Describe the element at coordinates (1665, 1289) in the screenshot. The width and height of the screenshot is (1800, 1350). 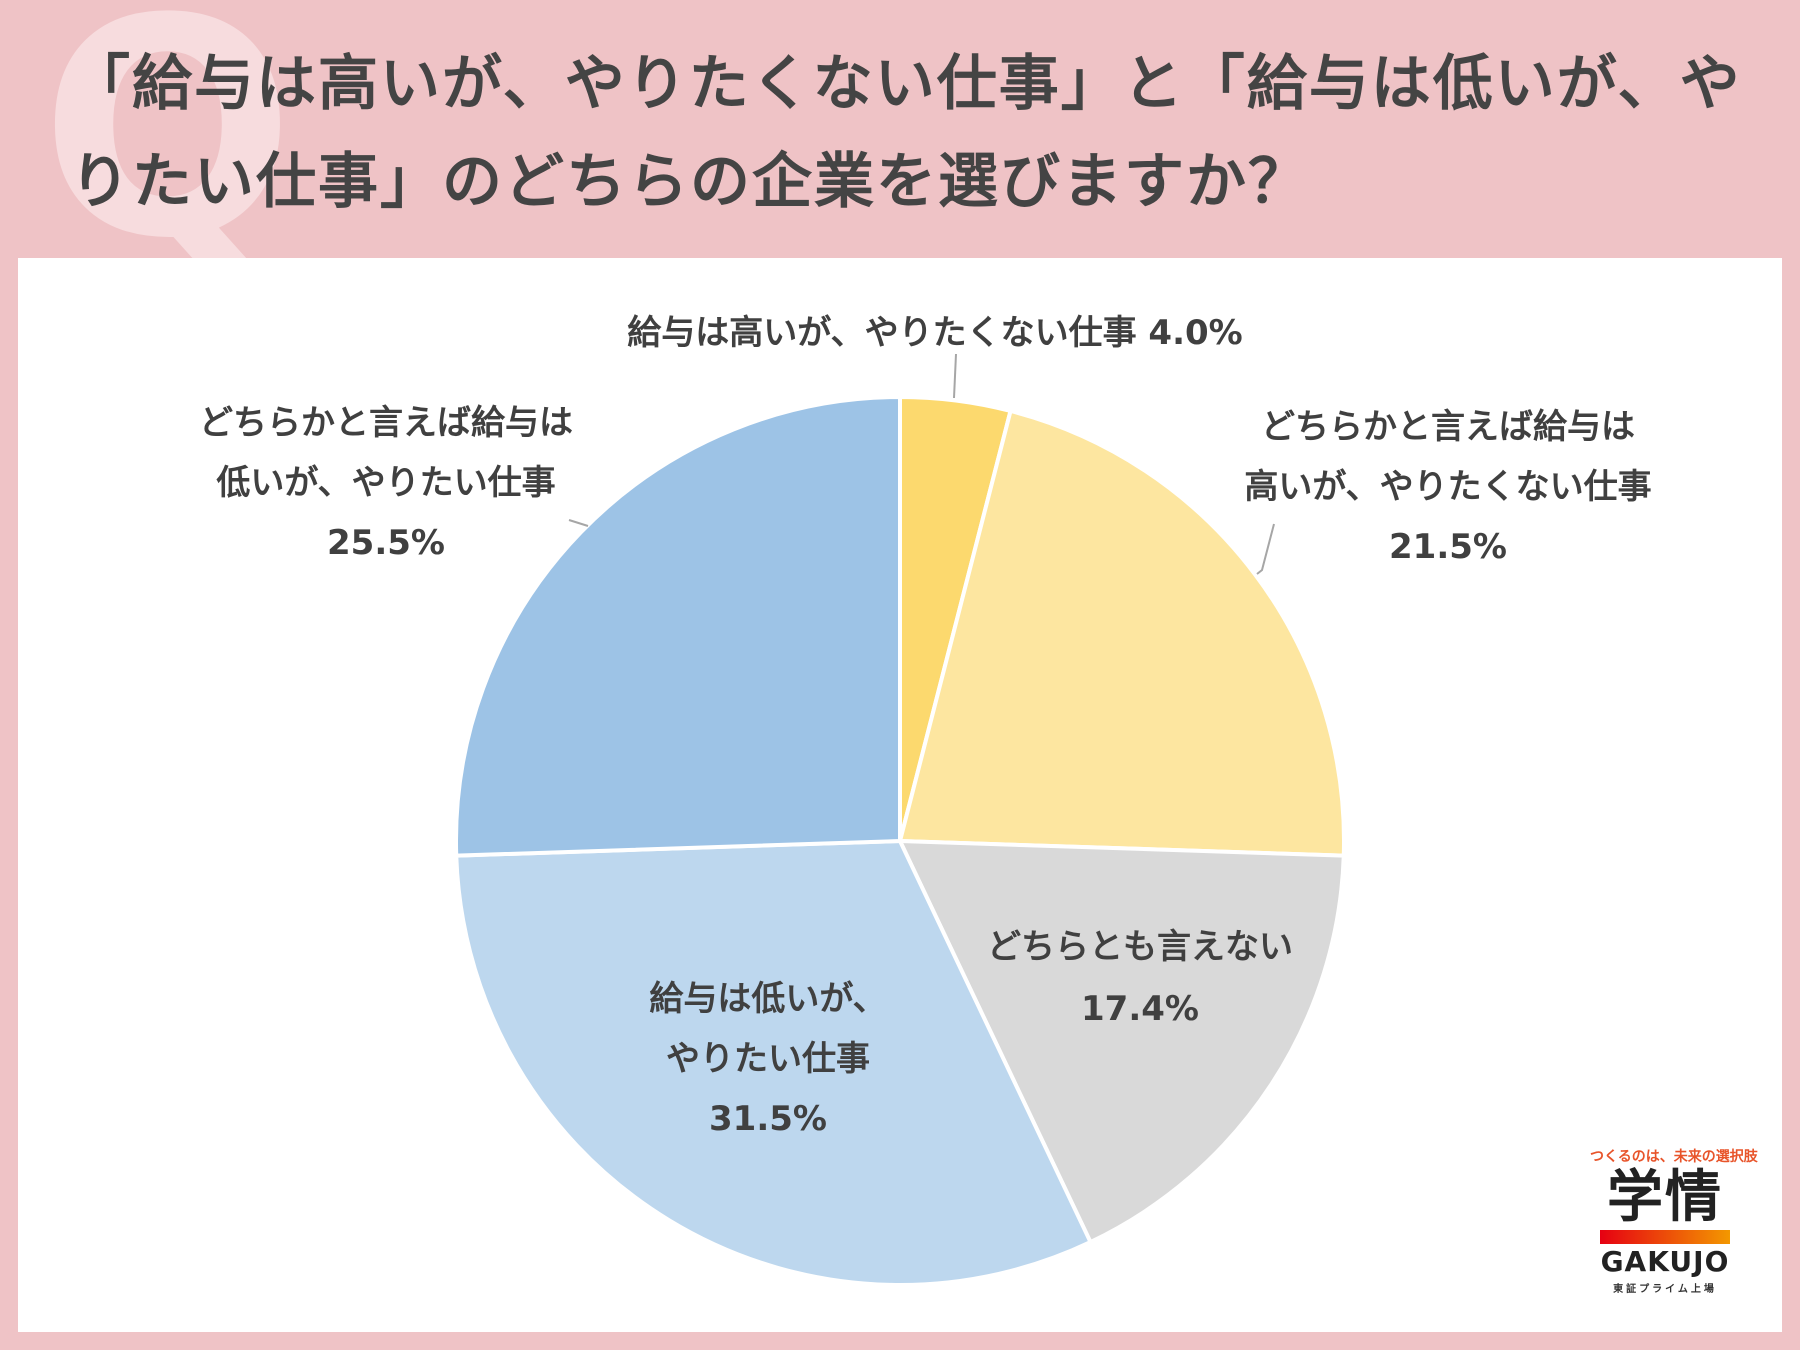
I see `logo-sub: 東証プライム上場` at that location.